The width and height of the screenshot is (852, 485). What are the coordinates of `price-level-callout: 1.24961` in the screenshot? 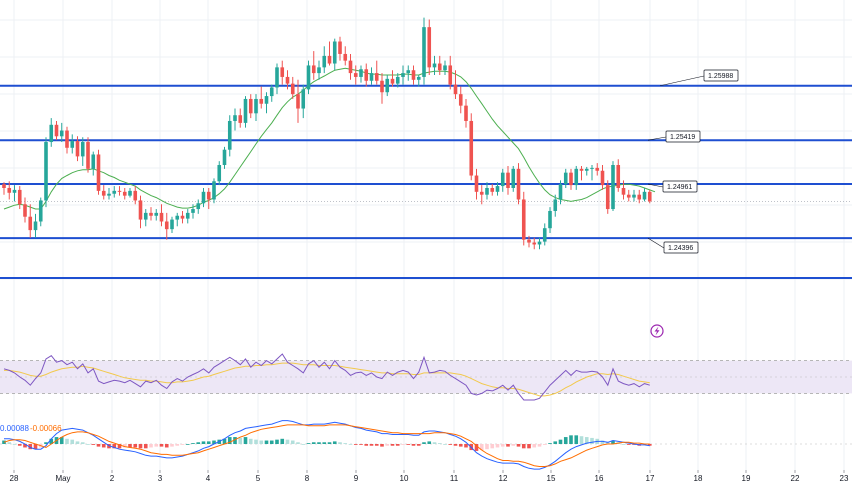 It's located at (672, 186).